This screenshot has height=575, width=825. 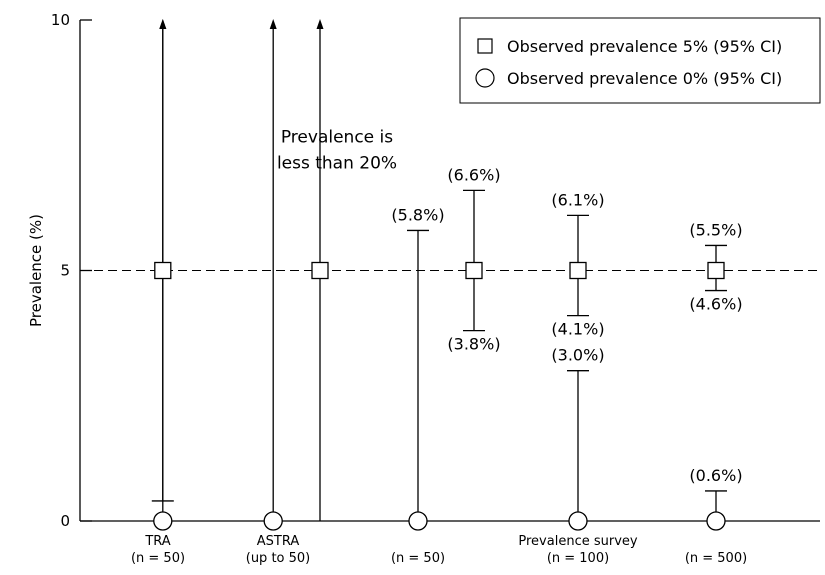 I want to click on category-label: TRA, so click(x=157, y=541).